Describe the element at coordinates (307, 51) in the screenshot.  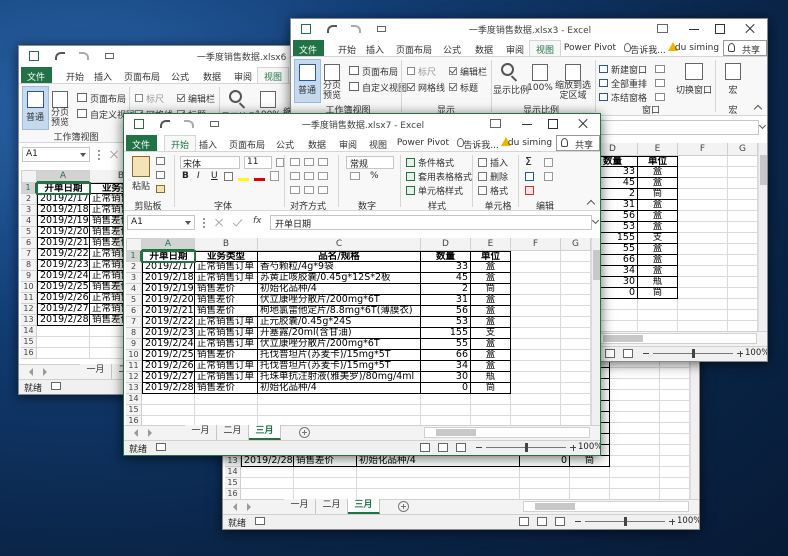
I see `file-tab: 文件` at that location.